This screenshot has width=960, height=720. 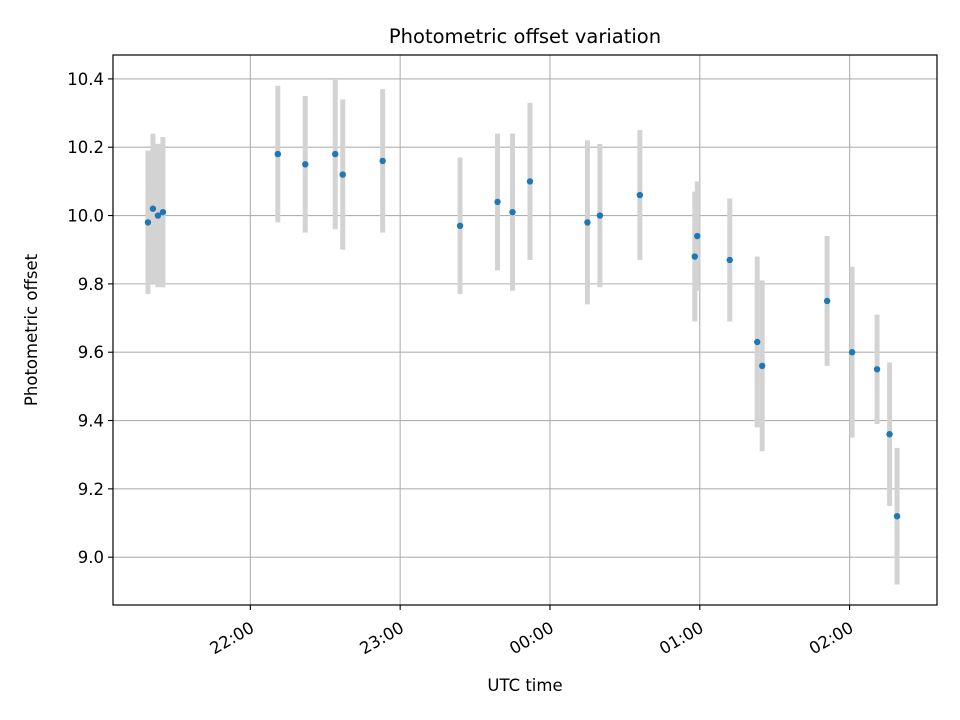 I want to click on y-tick-label: 9.4, so click(x=91, y=421).